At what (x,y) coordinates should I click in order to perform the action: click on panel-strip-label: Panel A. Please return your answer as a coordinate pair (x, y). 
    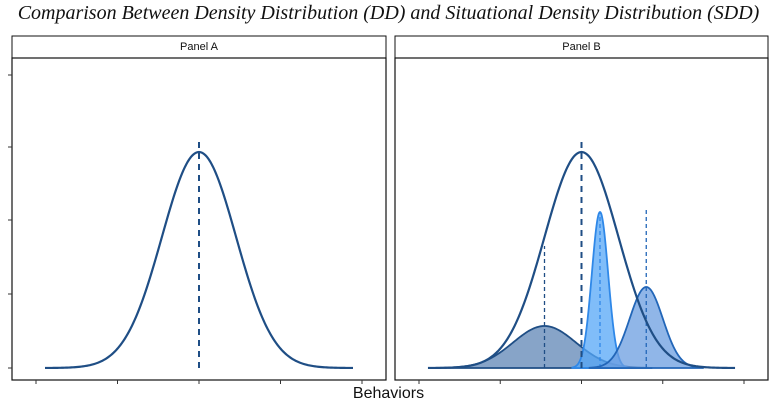
    Looking at the image, I should click on (199, 47).